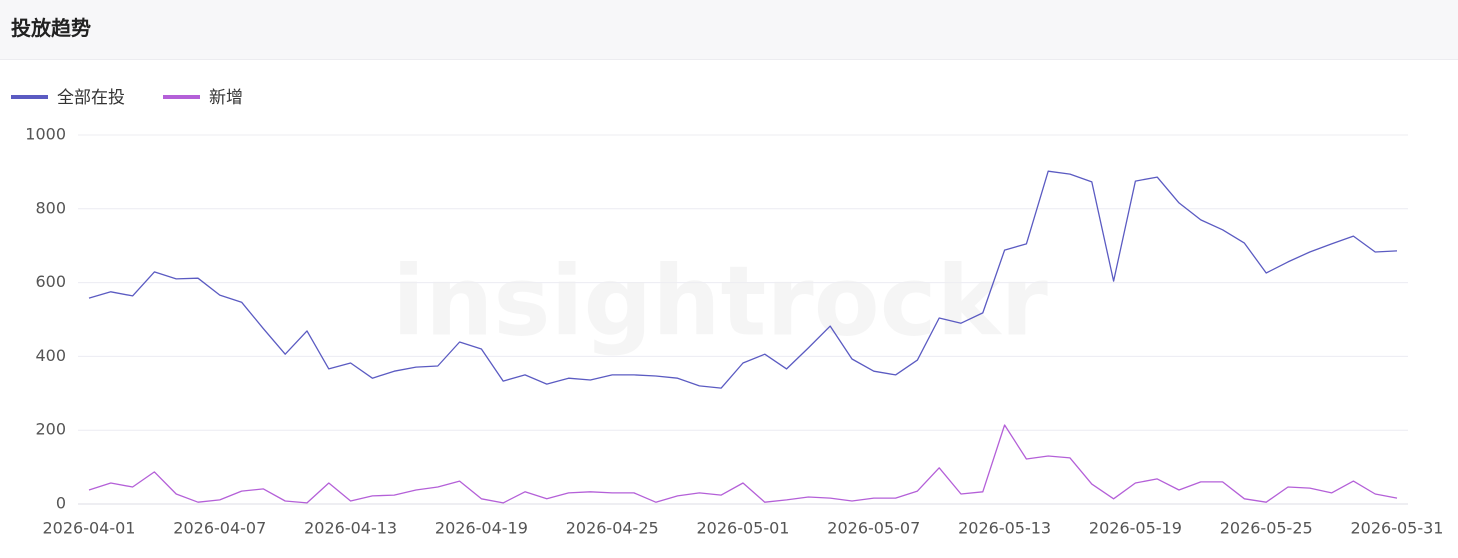 The width and height of the screenshot is (1458, 558). I want to click on x-tick-label: 2026-04-19, so click(481, 528).